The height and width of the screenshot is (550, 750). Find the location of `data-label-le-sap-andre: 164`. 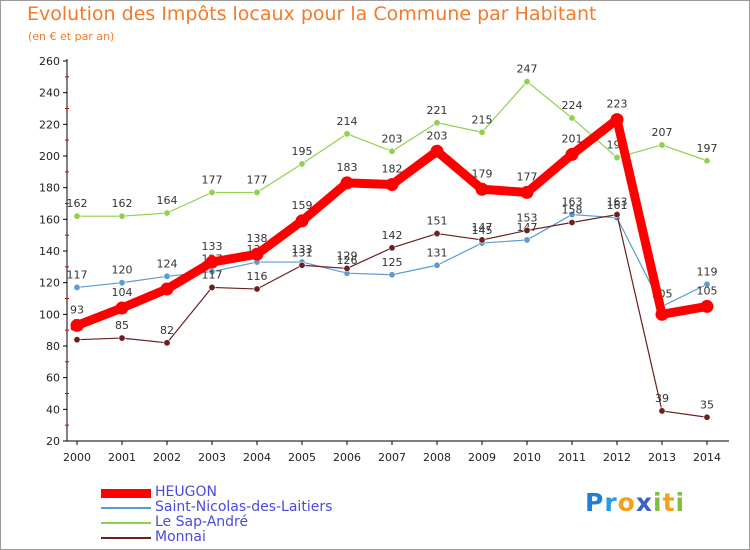

data-label-le-sap-andre: 164 is located at coordinates (167, 200).